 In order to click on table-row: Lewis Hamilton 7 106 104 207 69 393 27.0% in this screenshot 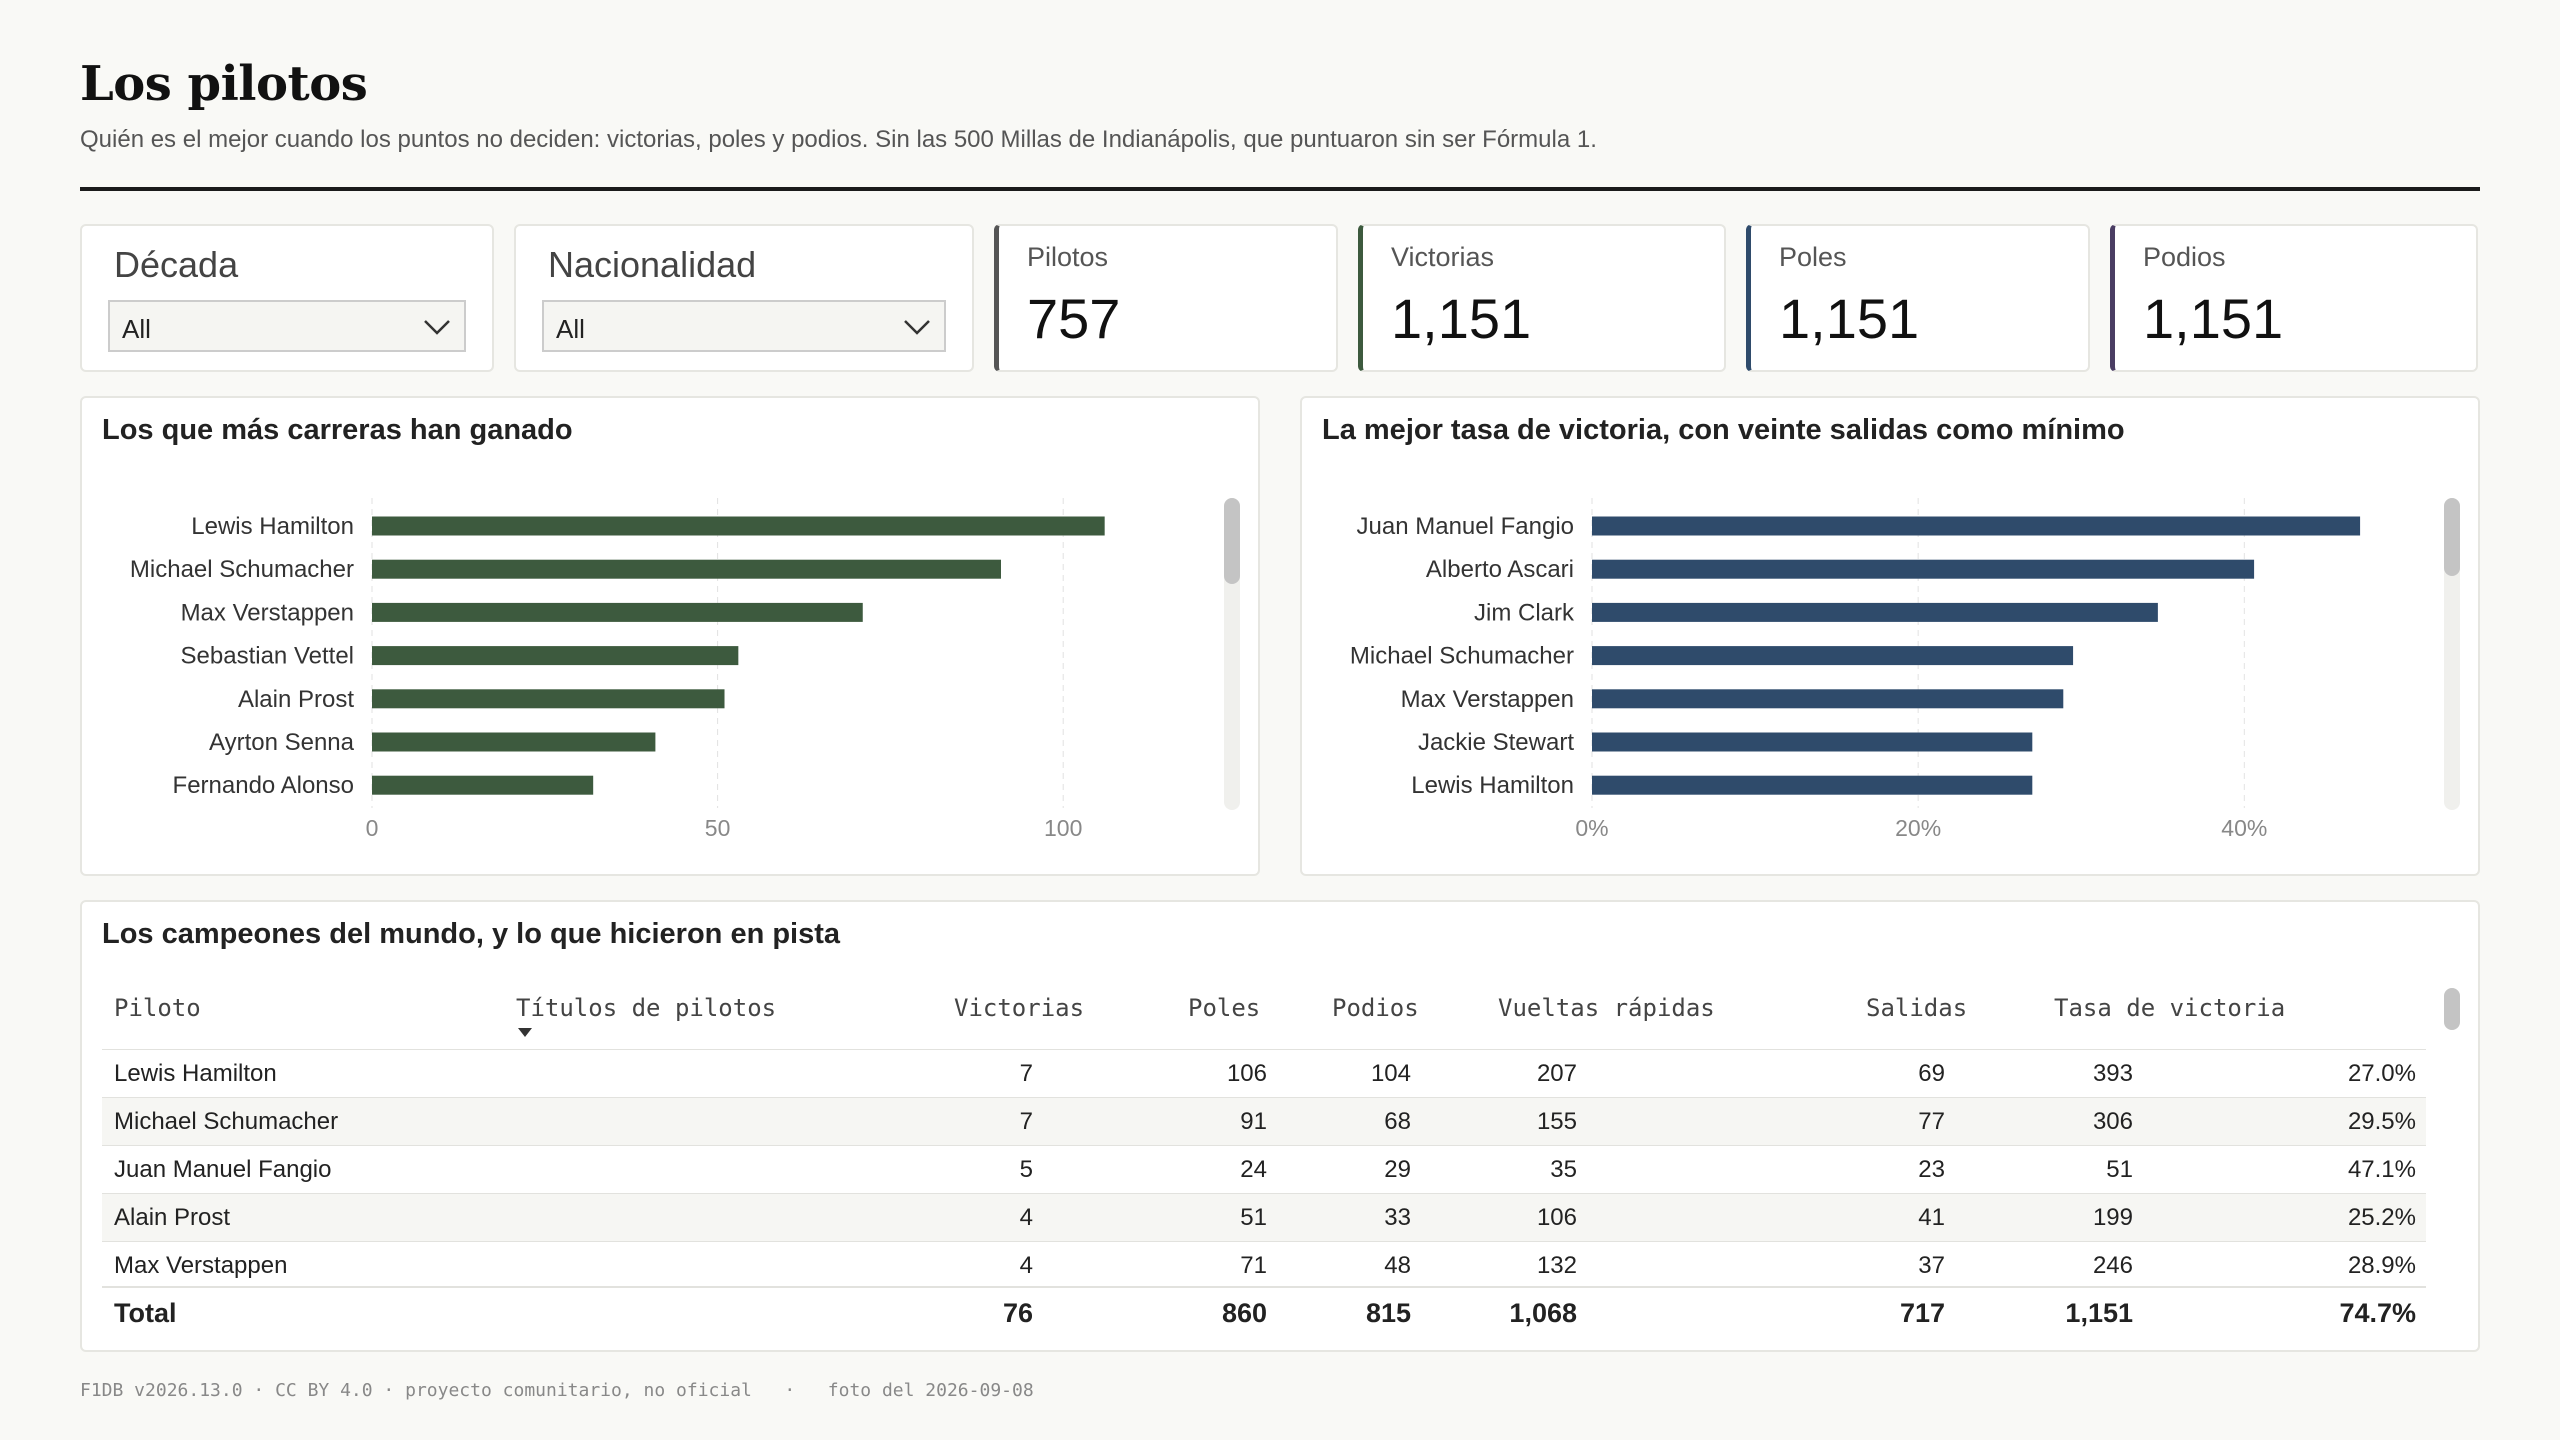, I will do `click(1264, 1073)`.